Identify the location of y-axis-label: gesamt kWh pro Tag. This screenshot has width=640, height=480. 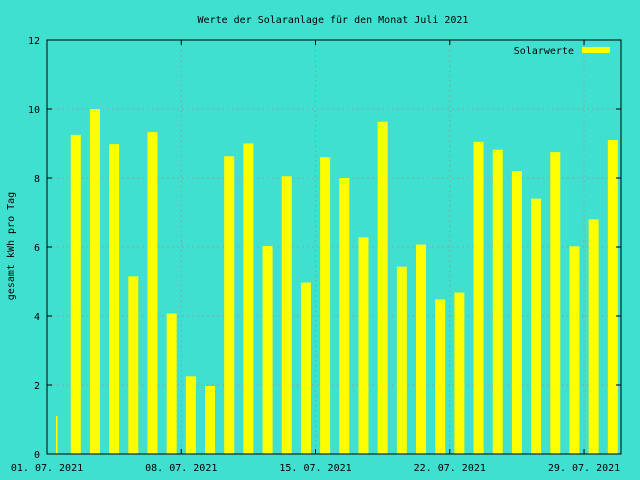
(11, 246).